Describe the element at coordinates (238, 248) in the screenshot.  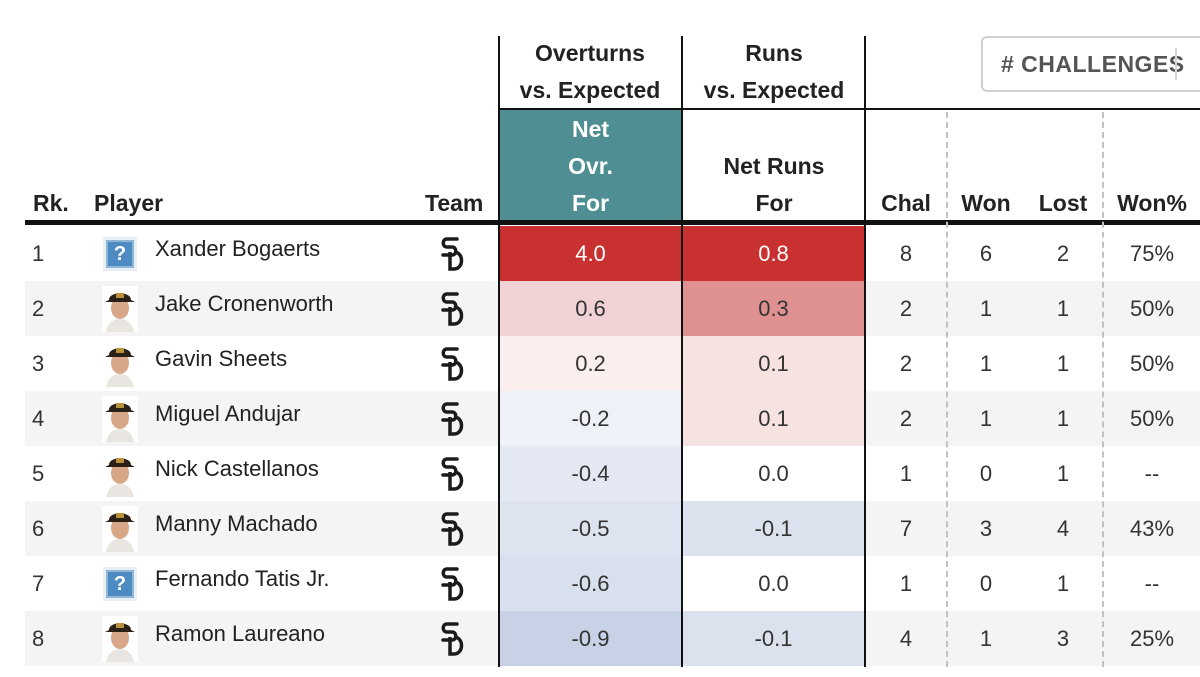
I see `player-name: Xander Bogaerts` at that location.